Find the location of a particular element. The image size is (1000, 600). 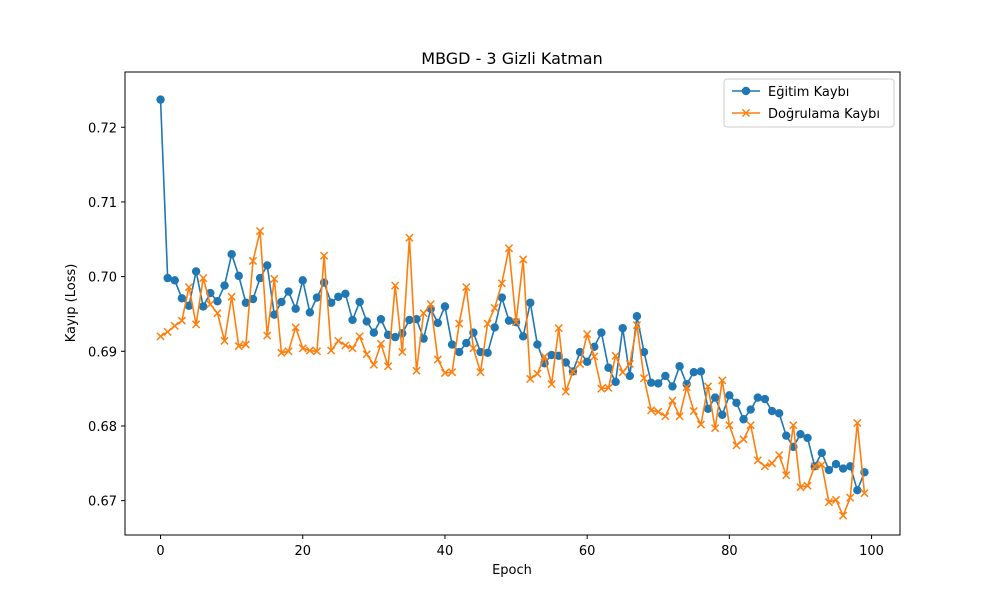

x-tick-label: 80 is located at coordinates (729, 551).